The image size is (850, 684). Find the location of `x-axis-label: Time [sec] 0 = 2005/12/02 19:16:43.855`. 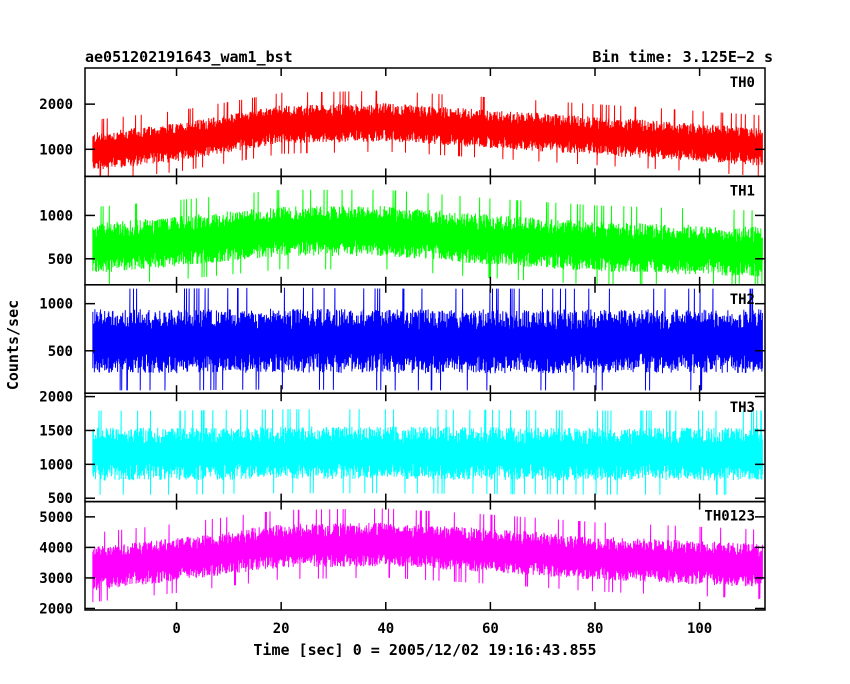

x-axis-label: Time [sec] 0 = 2005/12/02 19:16:43.855 is located at coordinates (424, 650).